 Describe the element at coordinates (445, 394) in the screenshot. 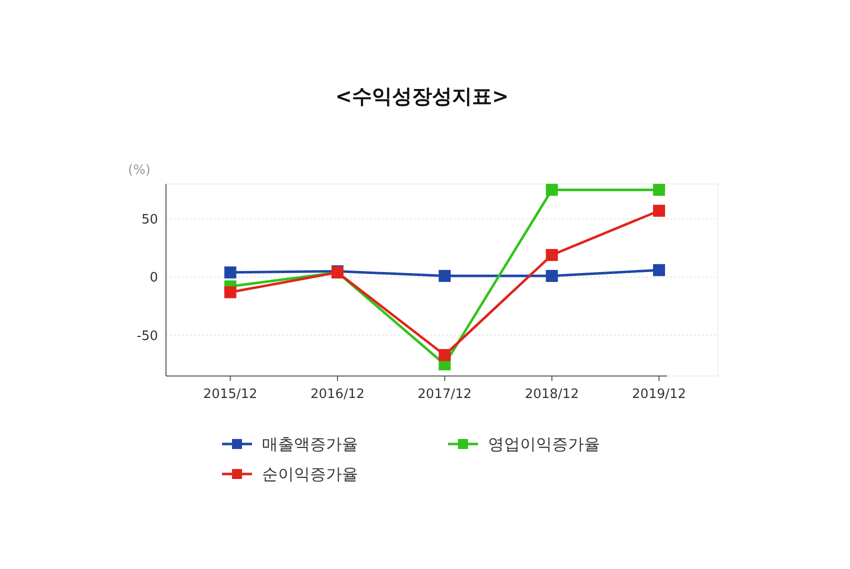

I see `x-tick-label: 2017/12` at that location.